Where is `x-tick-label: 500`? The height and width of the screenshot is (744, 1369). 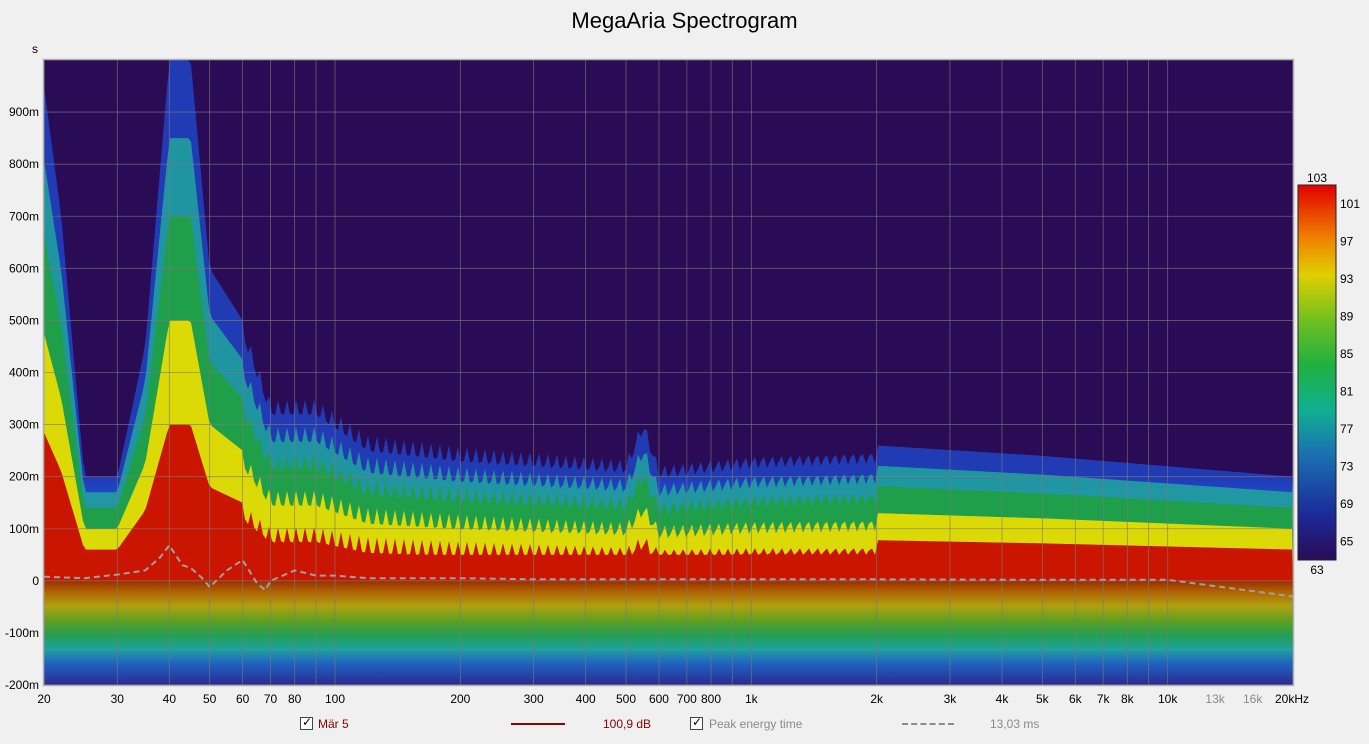 x-tick-label: 500 is located at coordinates (626, 699).